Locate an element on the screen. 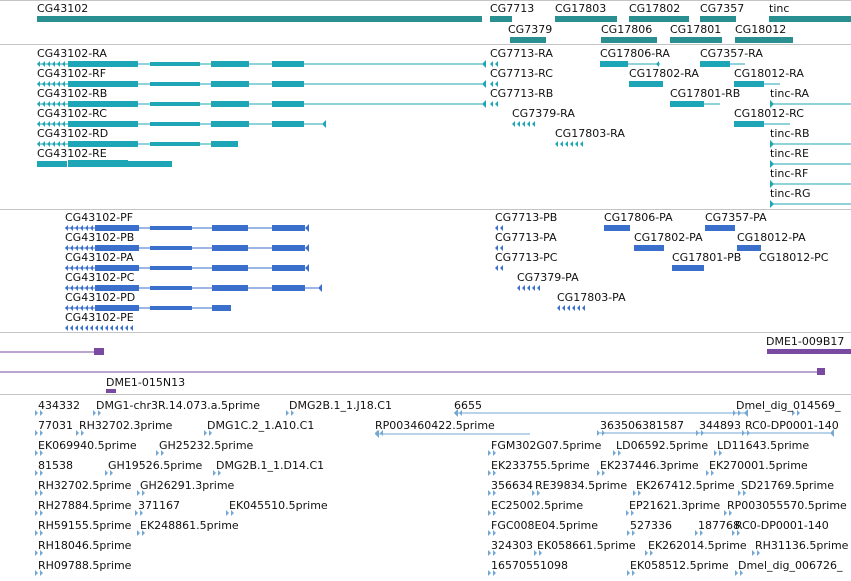 The height and width of the screenshot is (581, 851). protein-end-arrow is located at coordinates (307, 248).